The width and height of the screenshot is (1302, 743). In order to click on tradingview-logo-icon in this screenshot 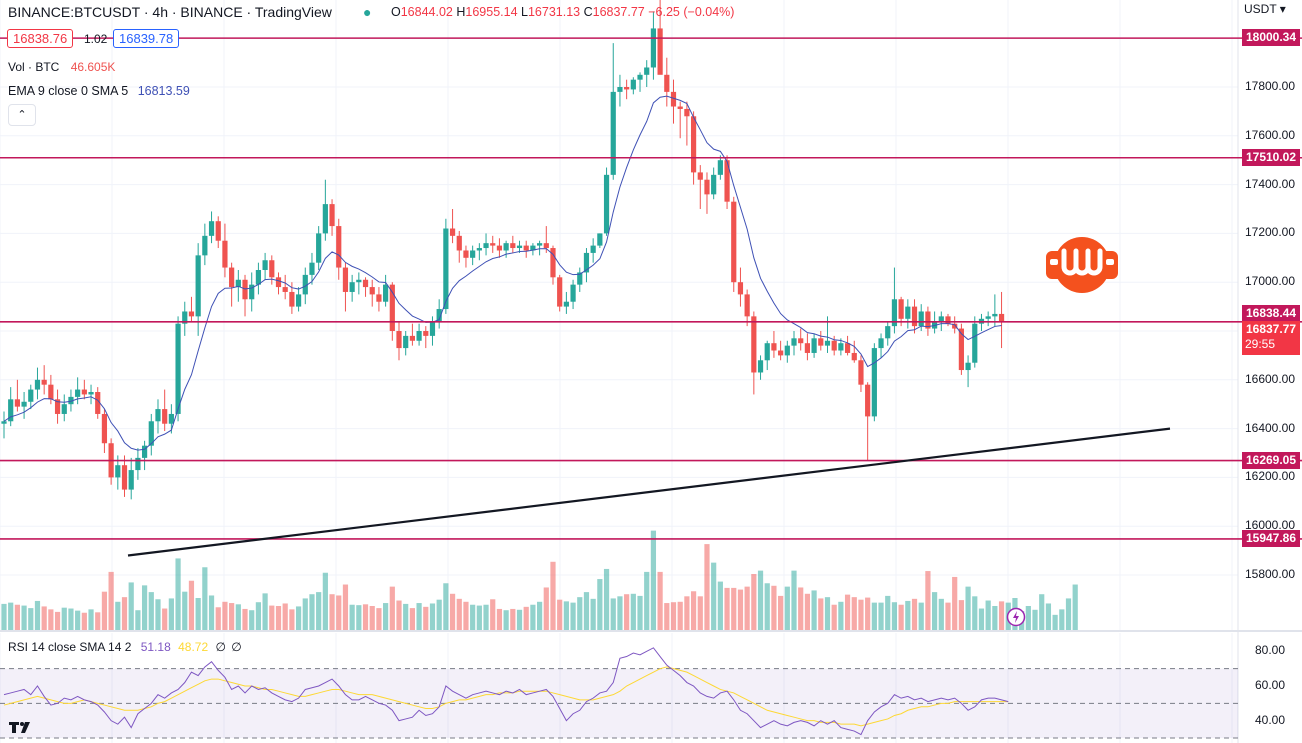, I will do `click(22, 728)`.